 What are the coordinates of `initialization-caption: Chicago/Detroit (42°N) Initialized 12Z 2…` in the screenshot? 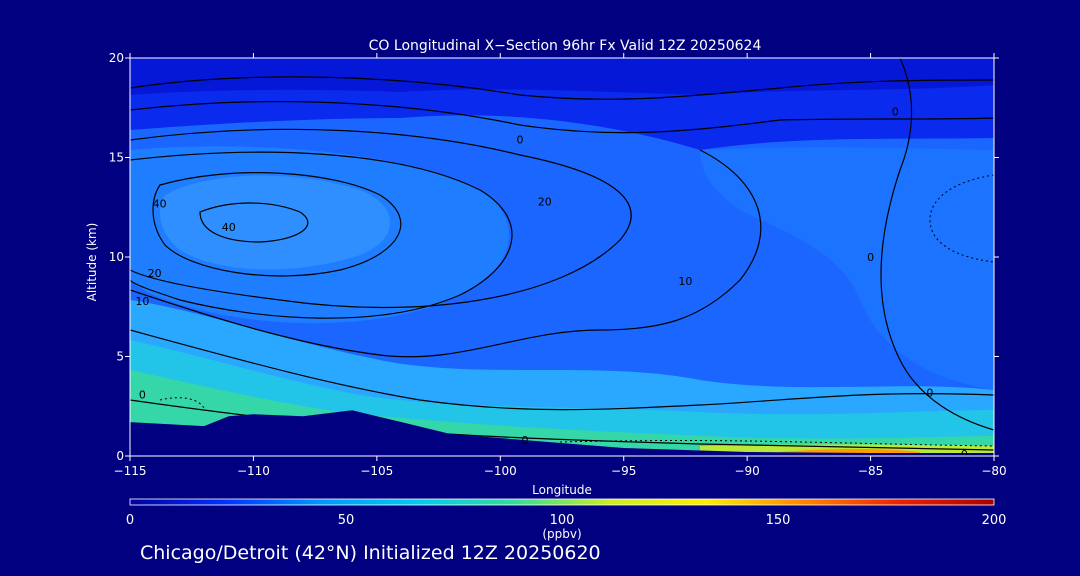 It's located at (370, 553).